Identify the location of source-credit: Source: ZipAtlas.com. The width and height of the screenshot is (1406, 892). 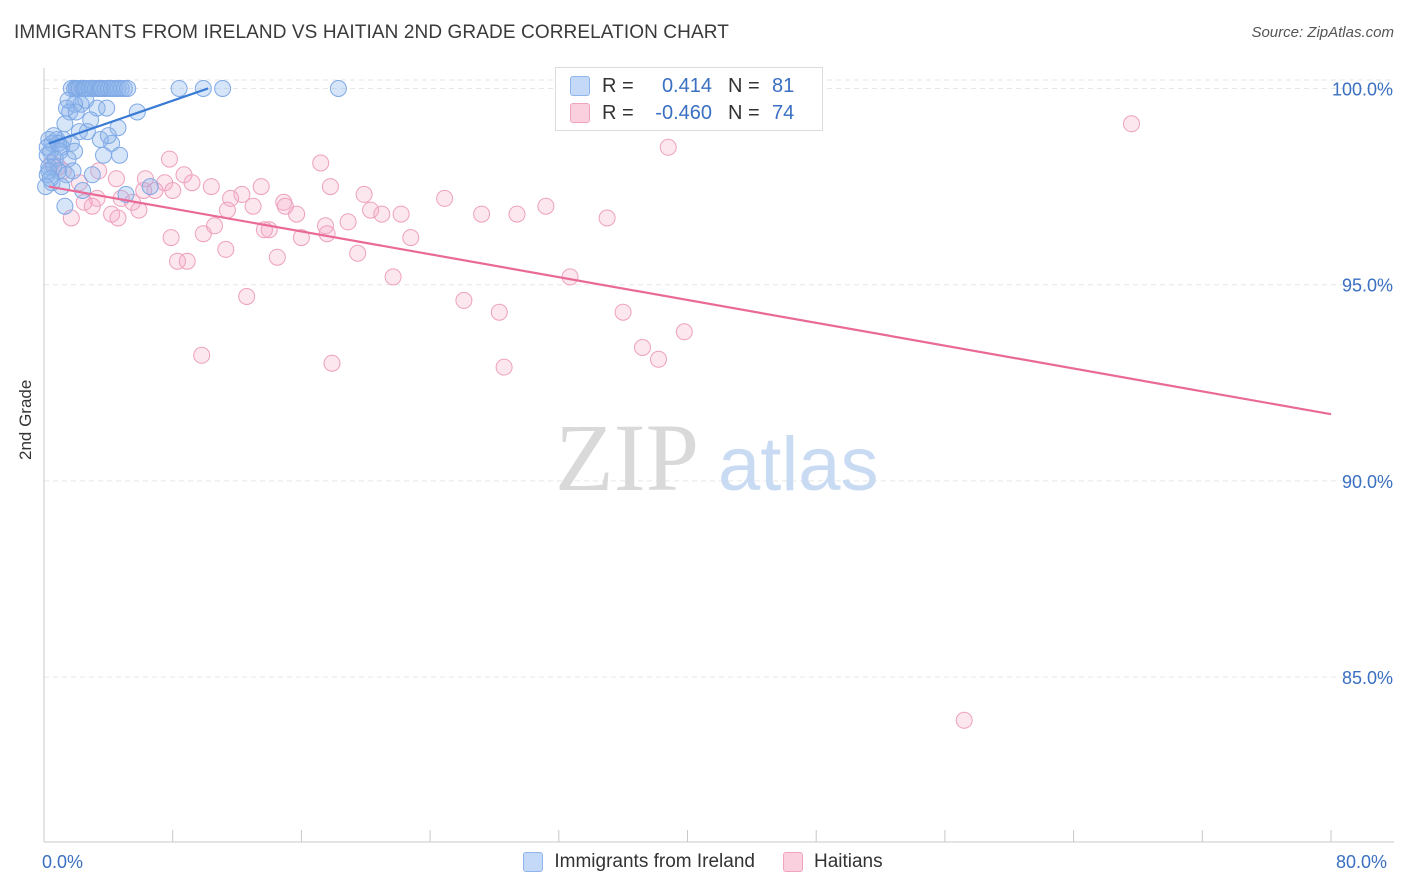
(1322, 32).